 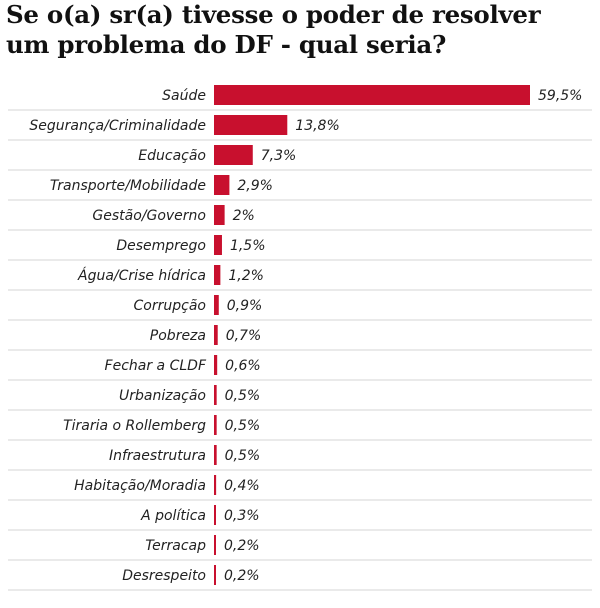 I want to click on value-label: 0,7%, so click(x=244, y=336).